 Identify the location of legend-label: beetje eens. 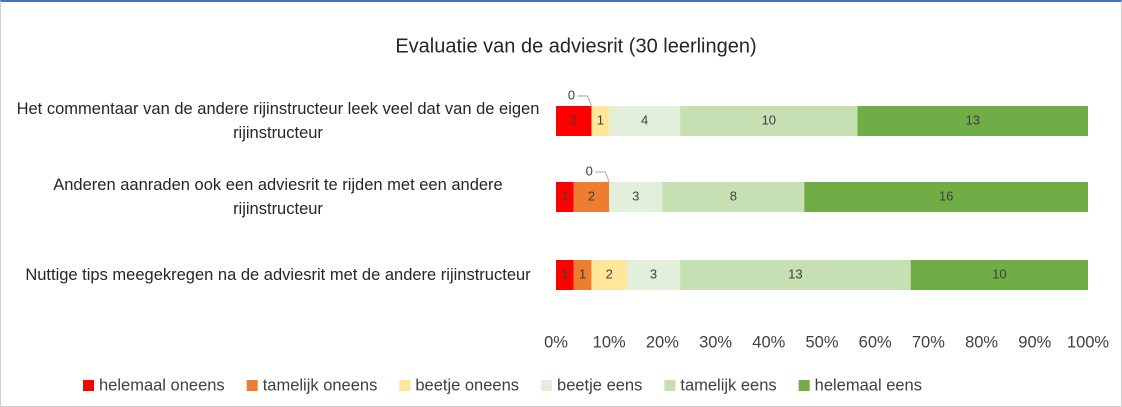
(599, 385).